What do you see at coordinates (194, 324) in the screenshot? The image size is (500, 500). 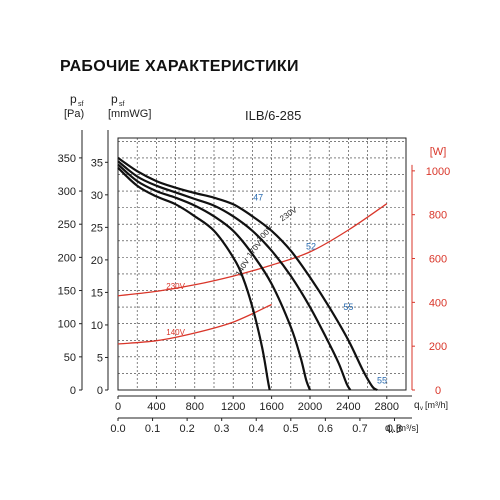 I see `power-curve-140V` at bounding box center [194, 324].